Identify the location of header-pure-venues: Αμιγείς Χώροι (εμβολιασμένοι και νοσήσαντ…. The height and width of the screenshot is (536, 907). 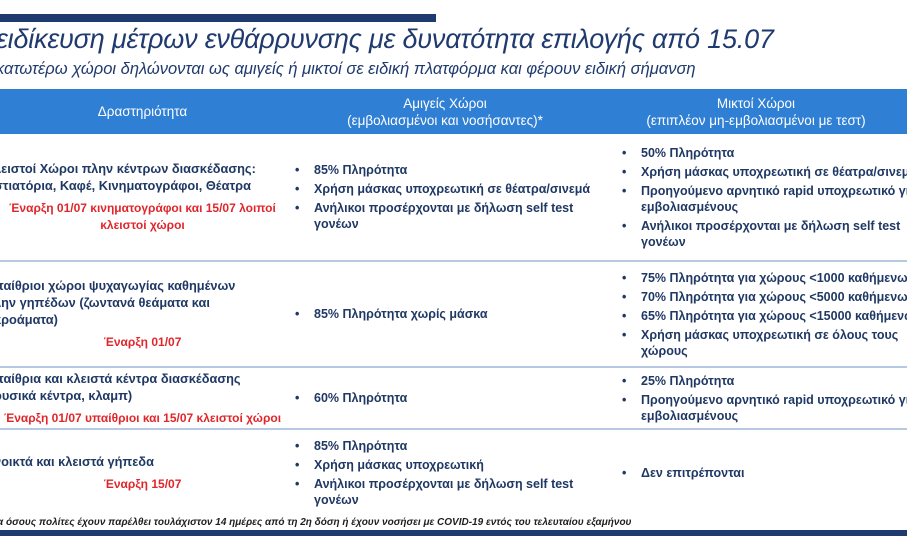
(445, 111).